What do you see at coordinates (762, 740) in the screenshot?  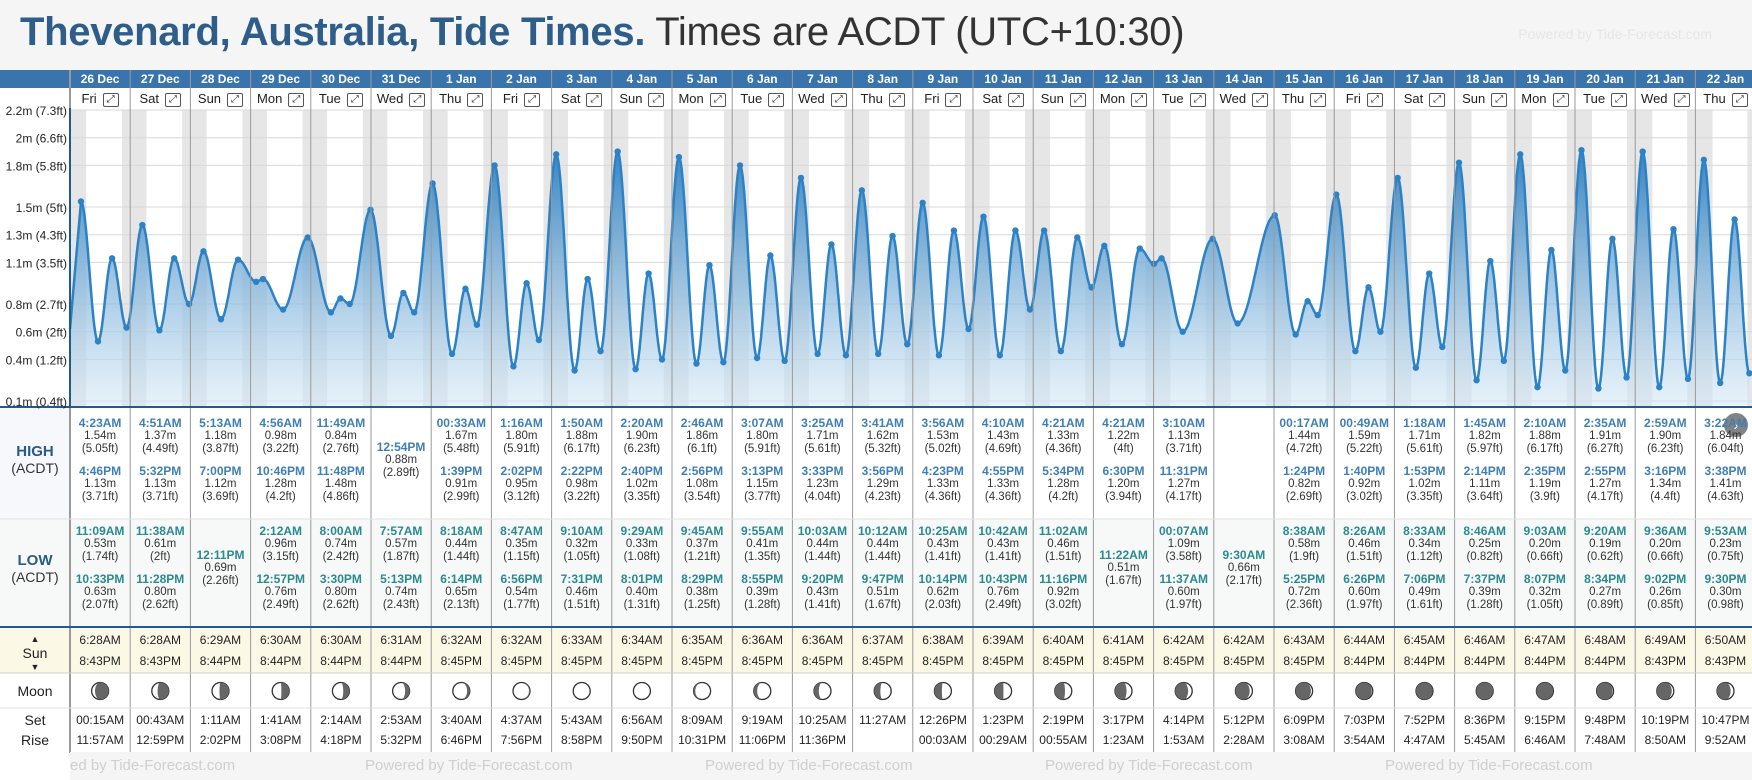 I see `moonrise-time: 11:06PM` at bounding box center [762, 740].